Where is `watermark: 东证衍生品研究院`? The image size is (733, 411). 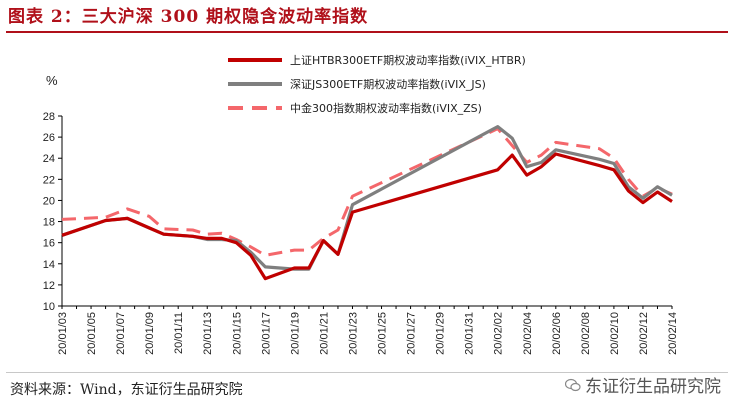 watermark: 东证衍生品研究院 is located at coordinates (643, 384).